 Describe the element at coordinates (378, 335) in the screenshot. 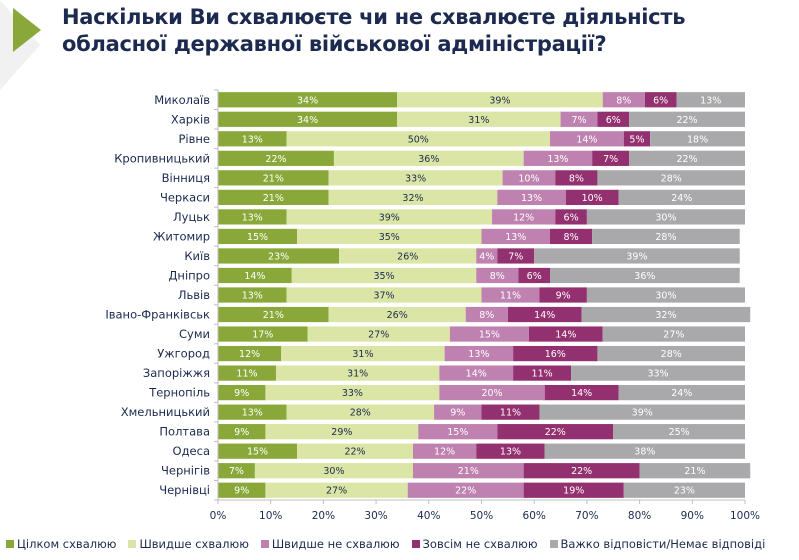

I see `data-label: 27%` at that location.